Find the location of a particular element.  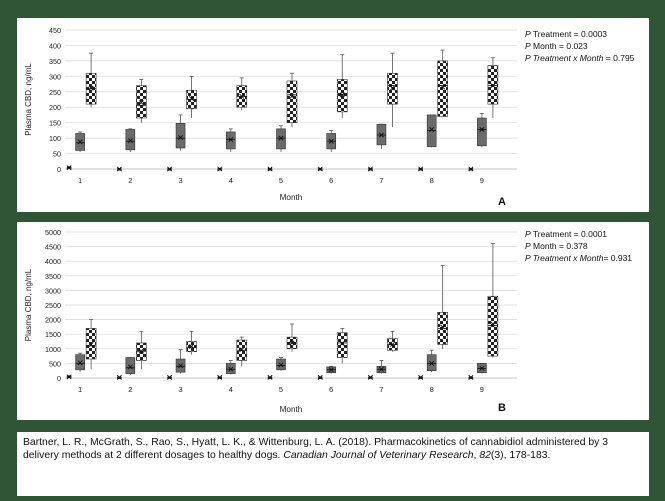

citation-journal: Canadian Journal of Veterinary Research is located at coordinates (378, 455).